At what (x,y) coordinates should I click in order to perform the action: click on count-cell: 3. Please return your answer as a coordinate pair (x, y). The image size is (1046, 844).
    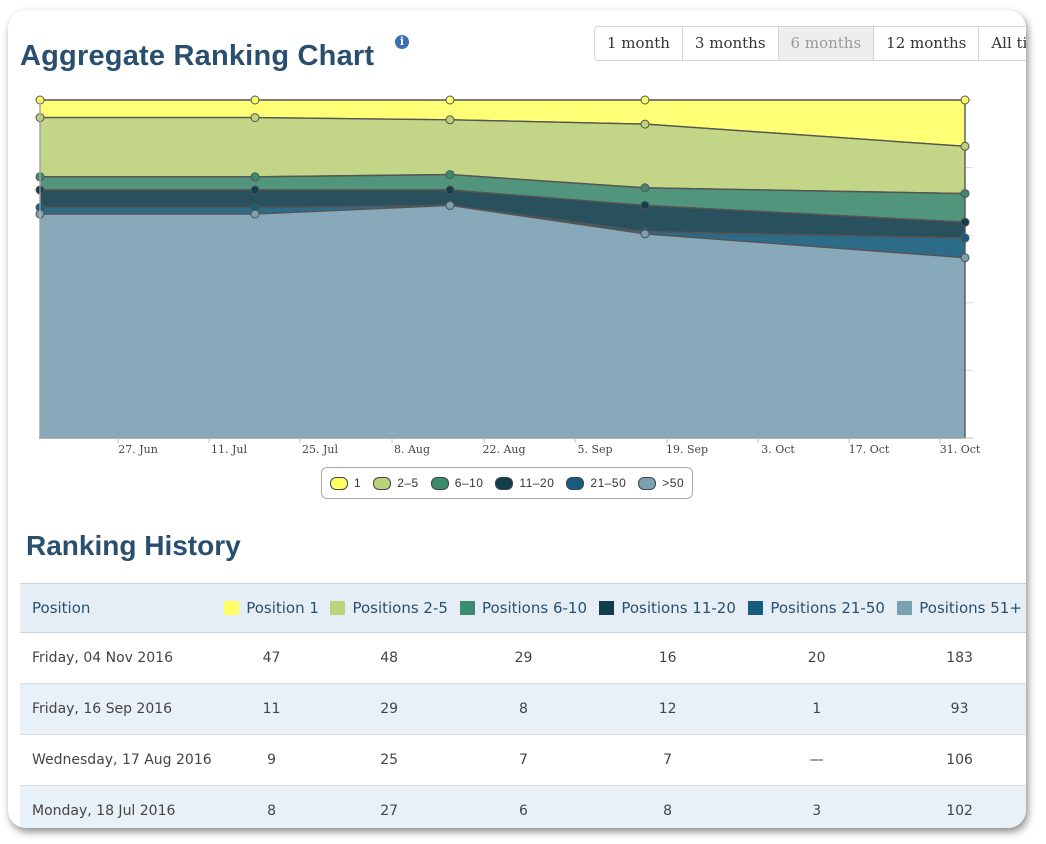
    Looking at the image, I should click on (817, 806).